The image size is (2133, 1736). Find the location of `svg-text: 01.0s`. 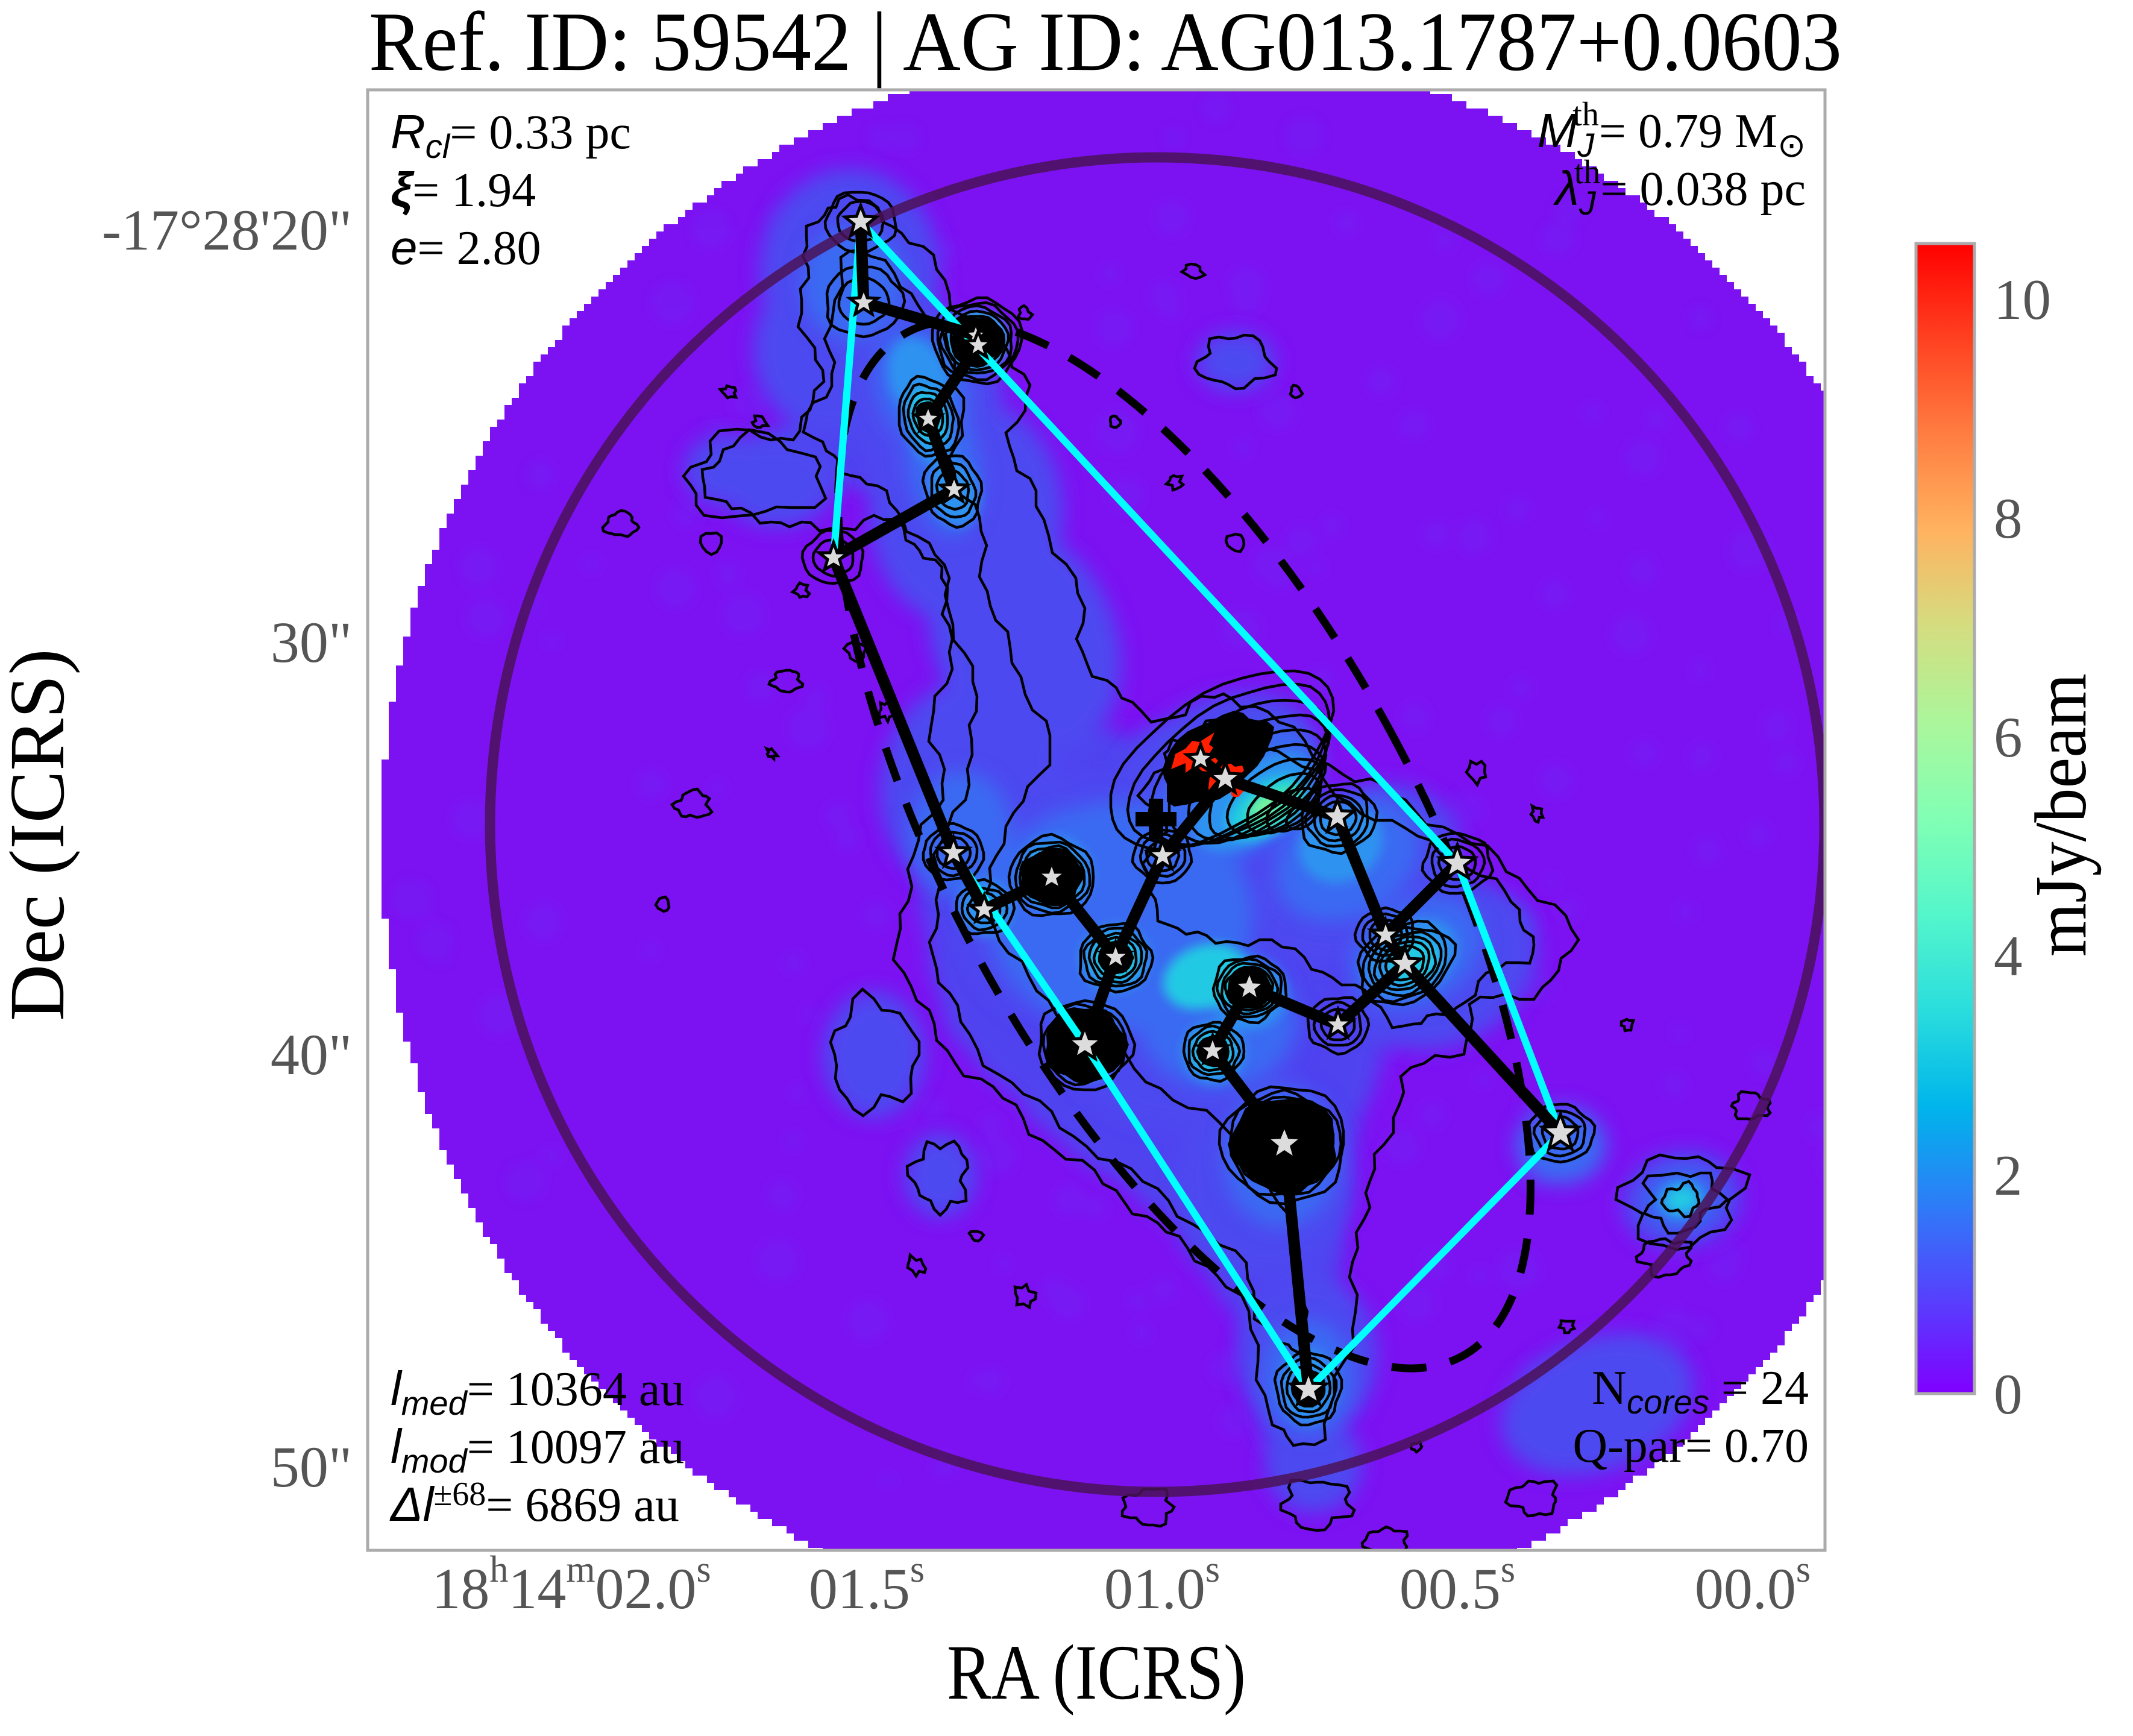

svg-text: 01.0s is located at coordinates (1162, 1585).